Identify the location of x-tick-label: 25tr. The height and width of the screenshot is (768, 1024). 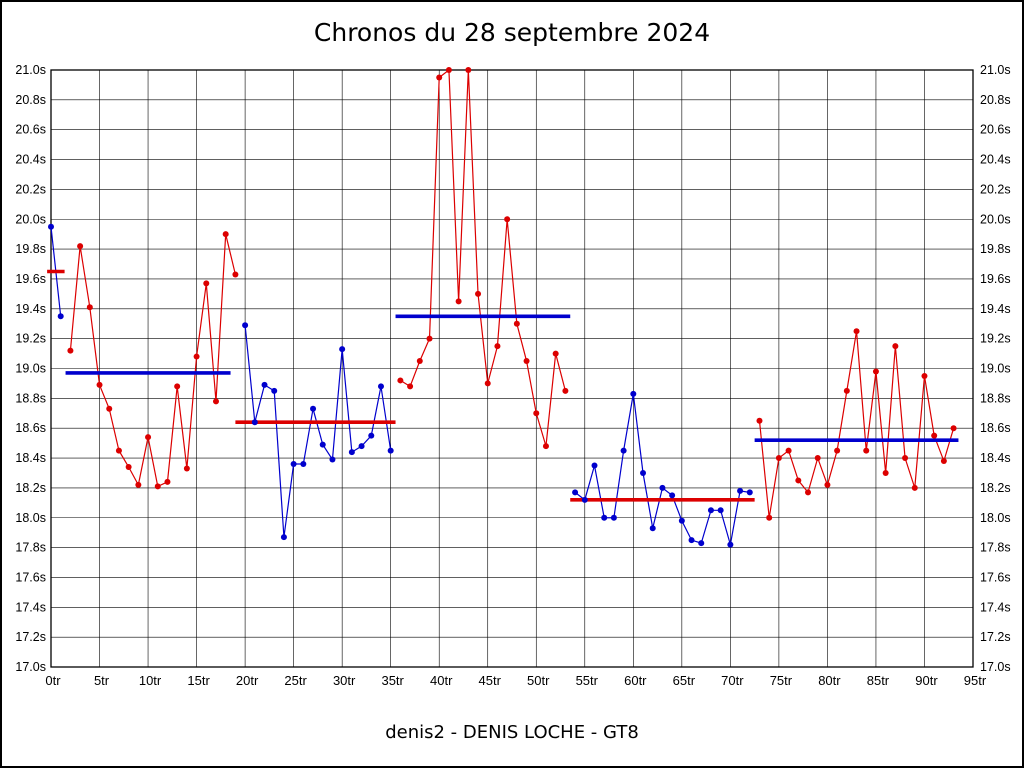
(295, 680).